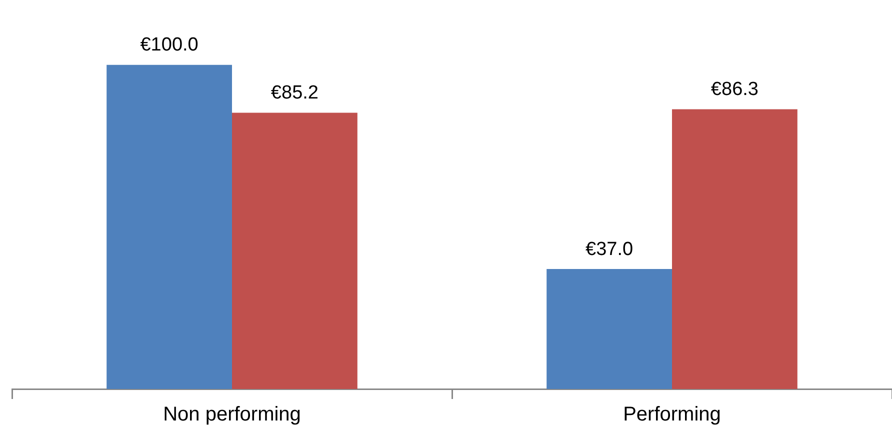 Image resolution: width=892 pixels, height=431 pixels. What do you see at coordinates (169, 45) in the screenshot?
I see `data-label: €100.0` at bounding box center [169, 45].